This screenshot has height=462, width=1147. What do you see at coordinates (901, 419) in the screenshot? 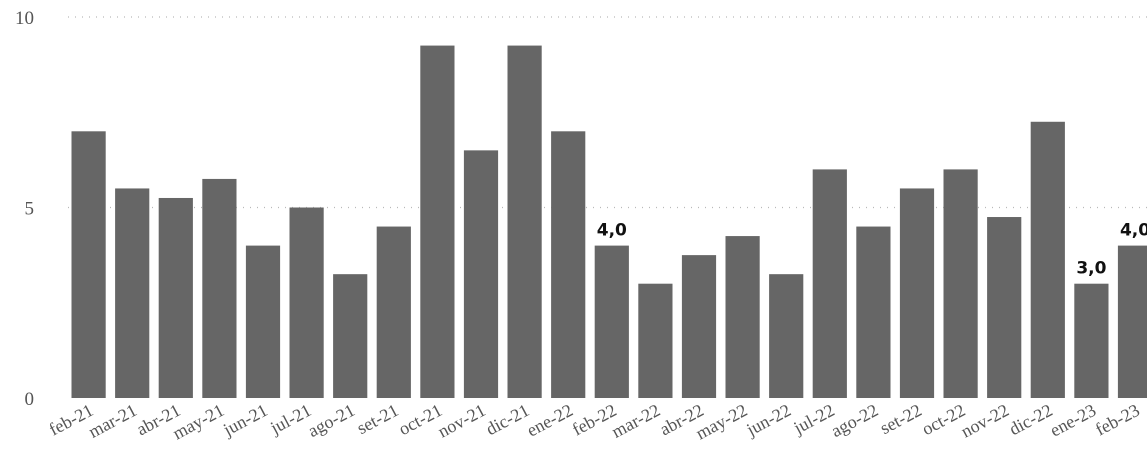
I see `x-tick-label: set-22` at bounding box center [901, 419].